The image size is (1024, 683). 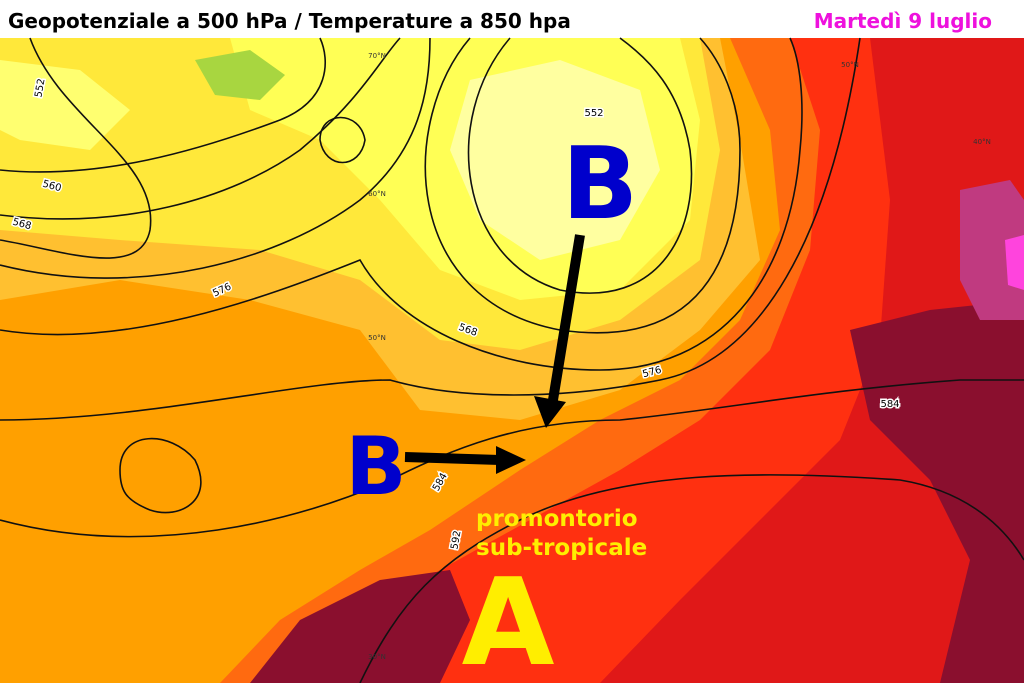 I want to click on map-date: Martedì 9 luglio, so click(x=903, y=21).